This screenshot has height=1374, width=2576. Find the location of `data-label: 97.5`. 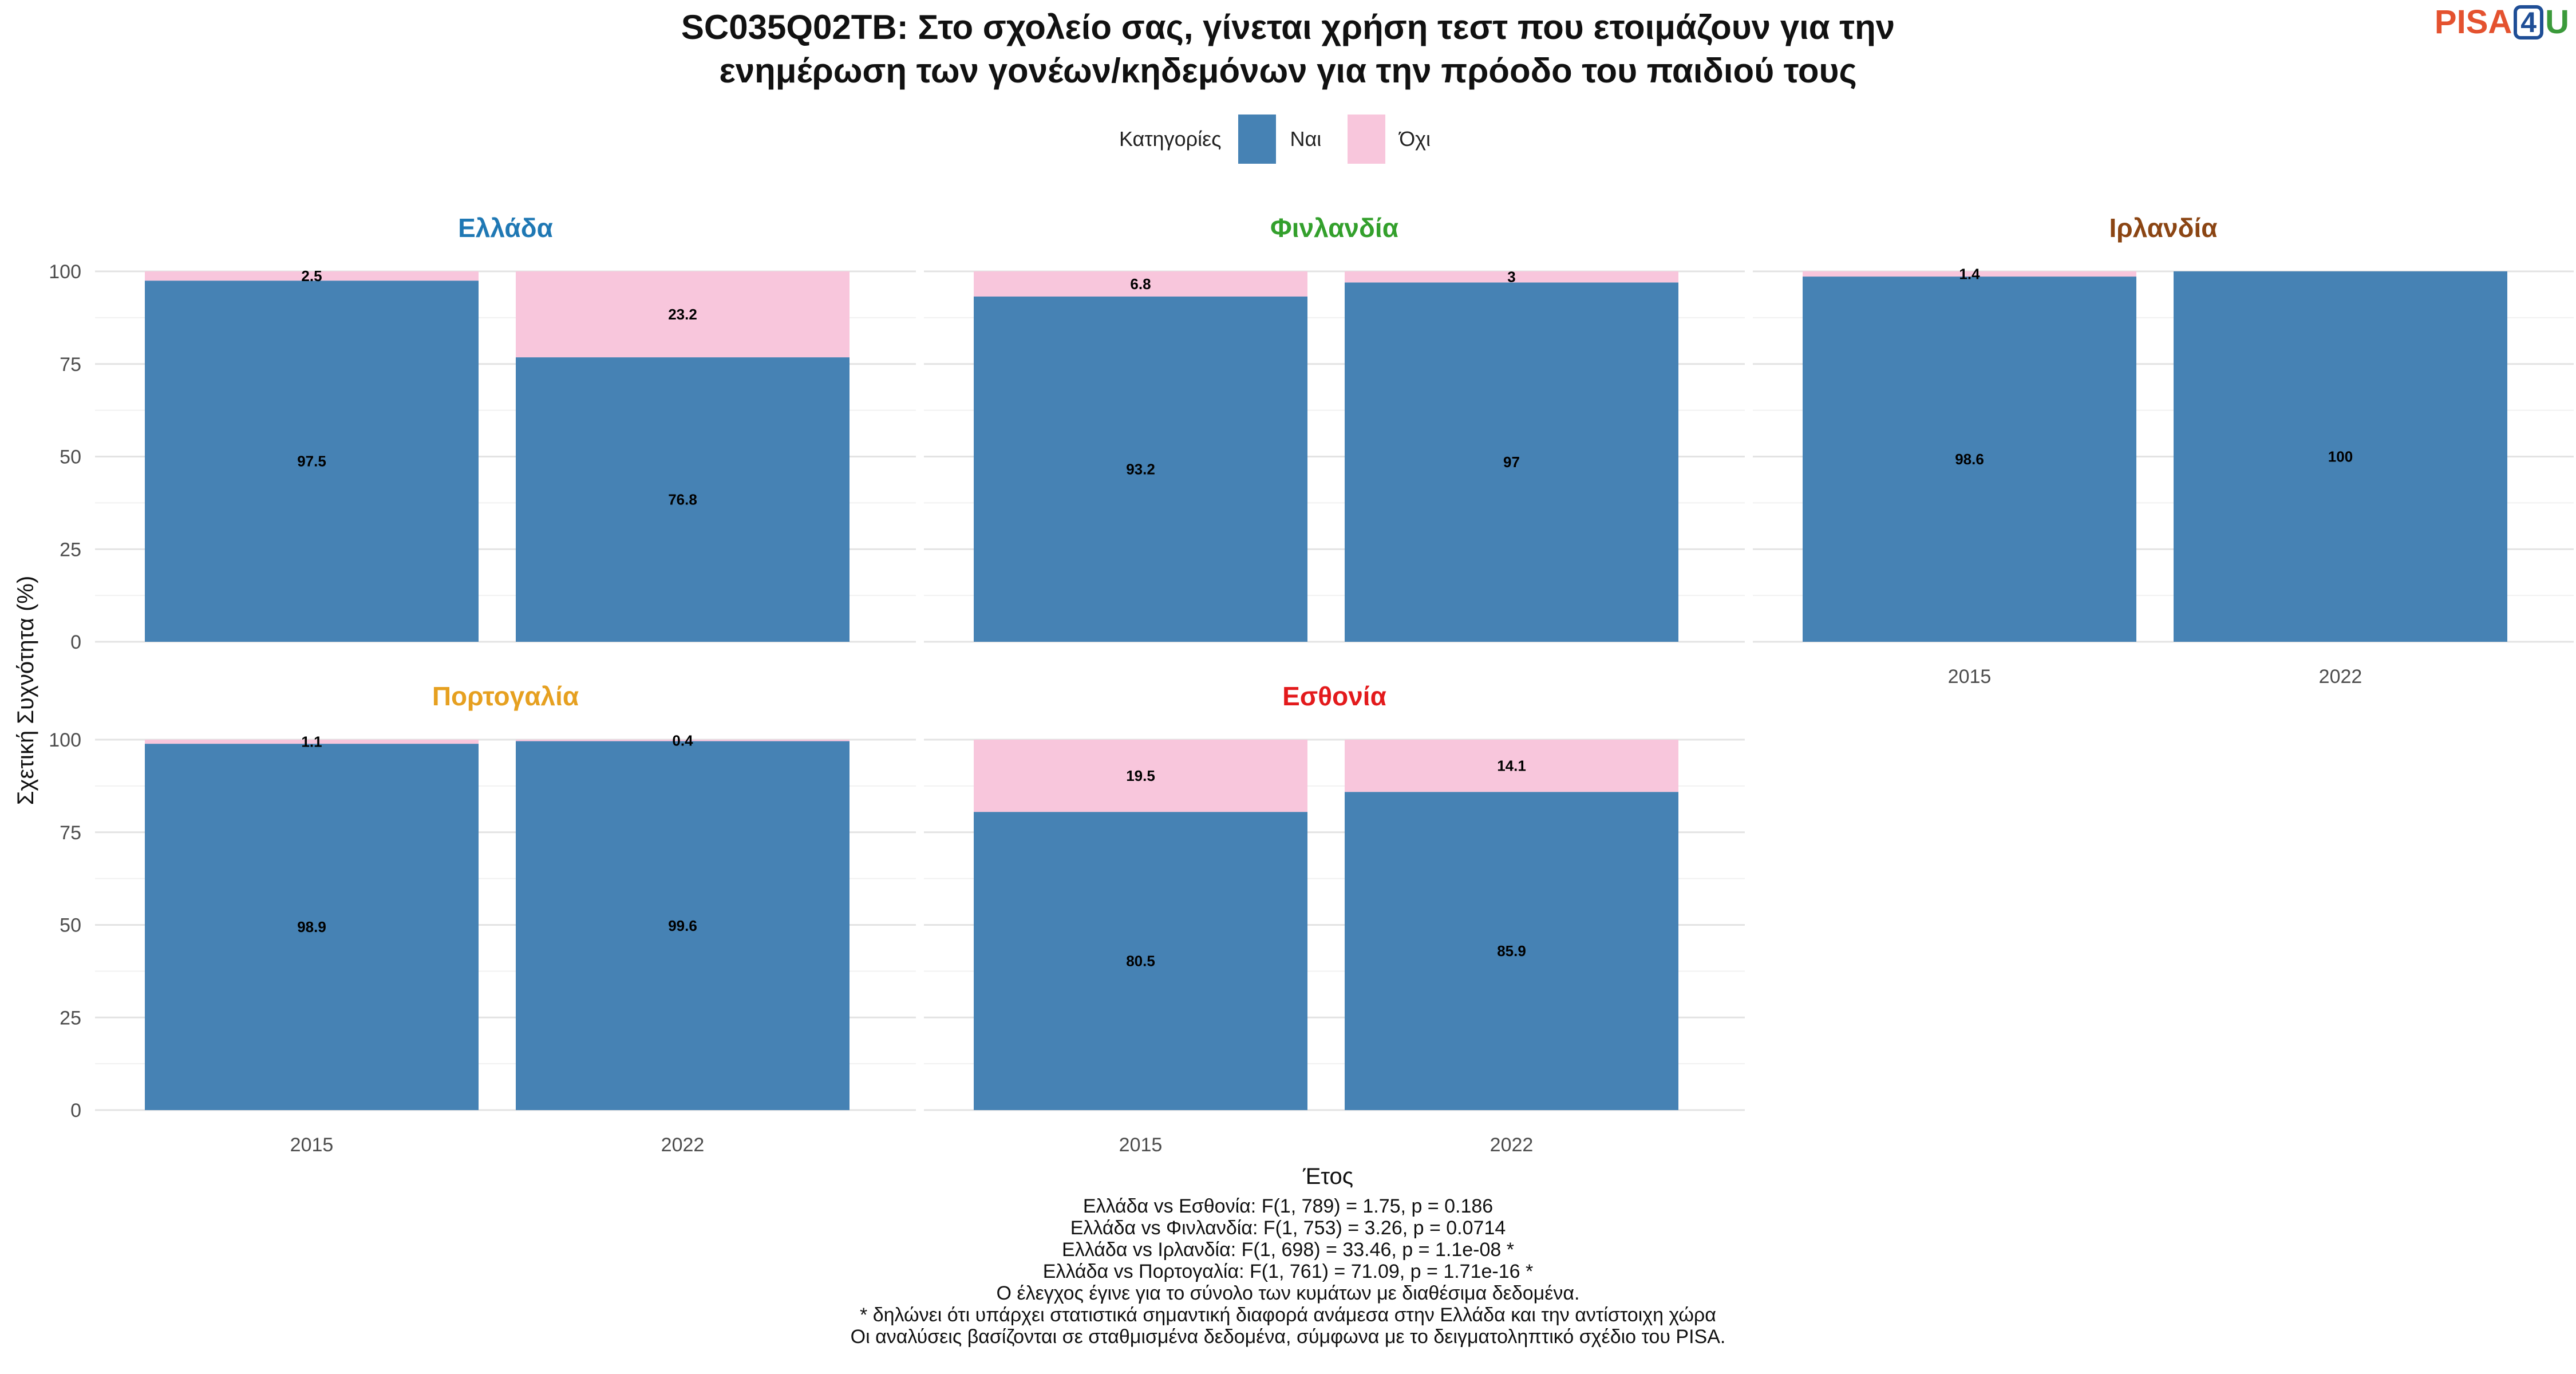

data-label: 97.5 is located at coordinates (311, 462).